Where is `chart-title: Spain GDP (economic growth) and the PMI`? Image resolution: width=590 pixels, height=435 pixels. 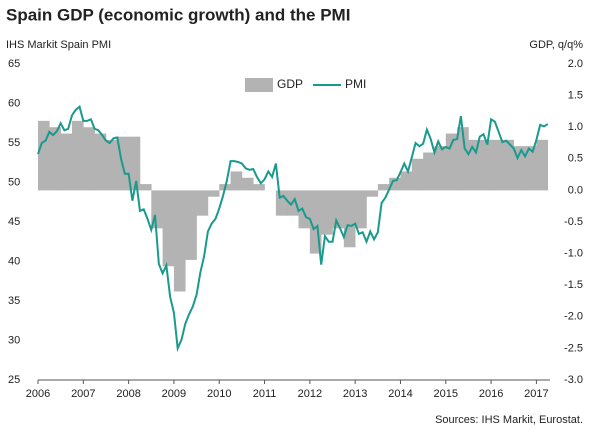
chart-title: Spain GDP (economic growth) and the PMI is located at coordinates (178, 14).